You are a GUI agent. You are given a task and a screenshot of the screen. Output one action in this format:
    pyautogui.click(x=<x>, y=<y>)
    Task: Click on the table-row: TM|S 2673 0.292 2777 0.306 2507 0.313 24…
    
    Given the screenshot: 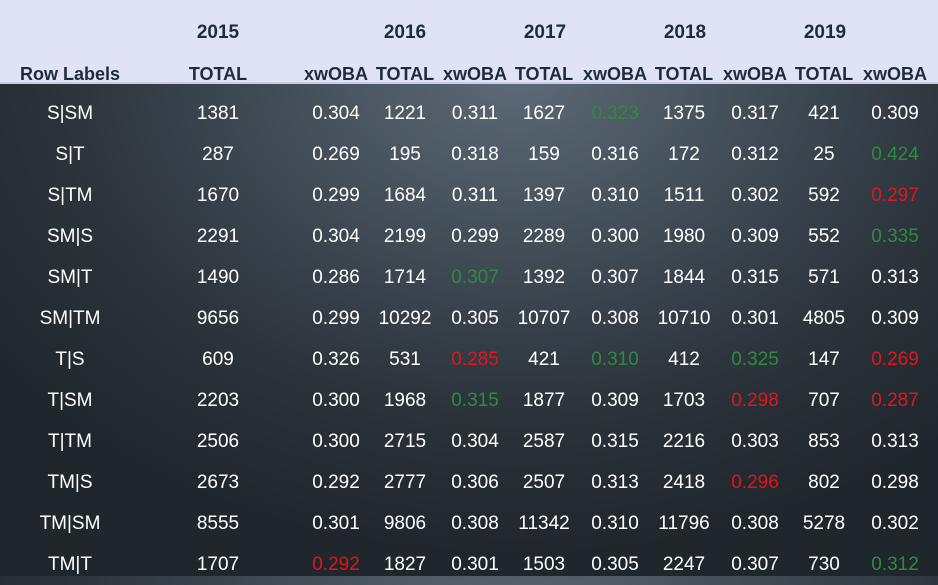 What is the action you would take?
    pyautogui.click(x=469, y=482)
    